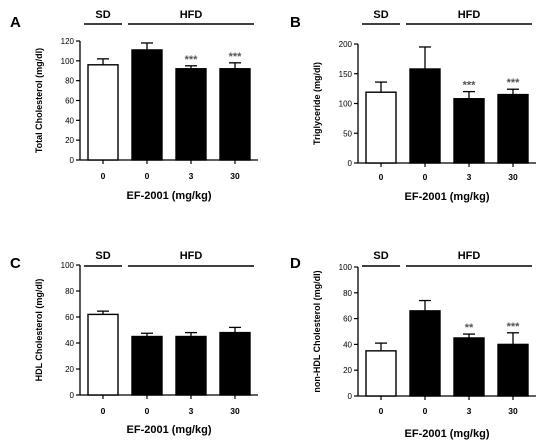 The width and height of the screenshot is (550, 447). I want to click on y-tick-label: 120, so click(68, 41).